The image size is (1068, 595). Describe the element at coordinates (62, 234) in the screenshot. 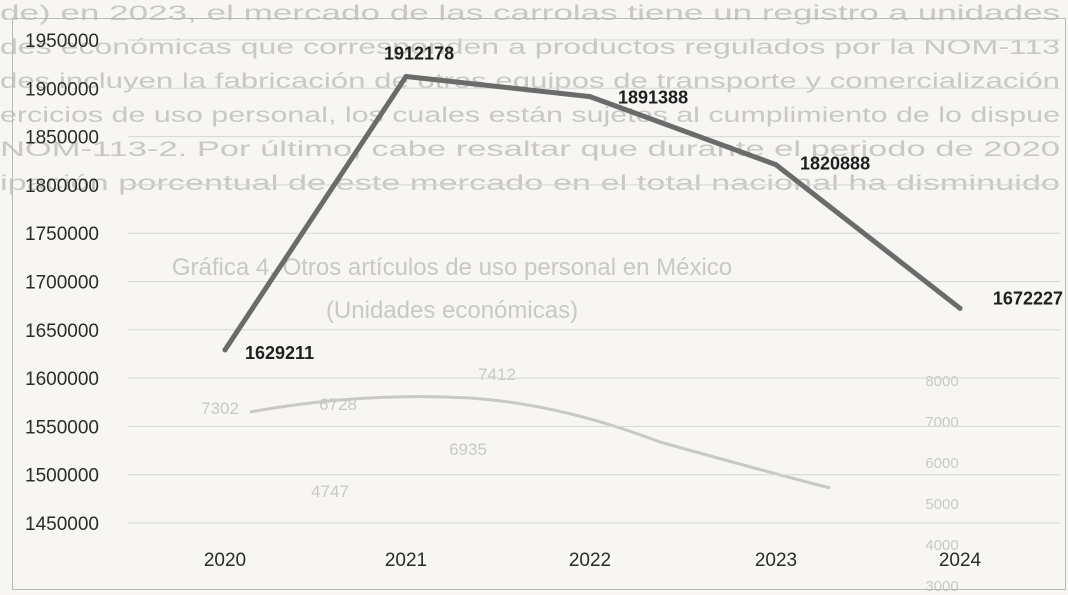

I see `y-tick-label: 1750000` at that location.